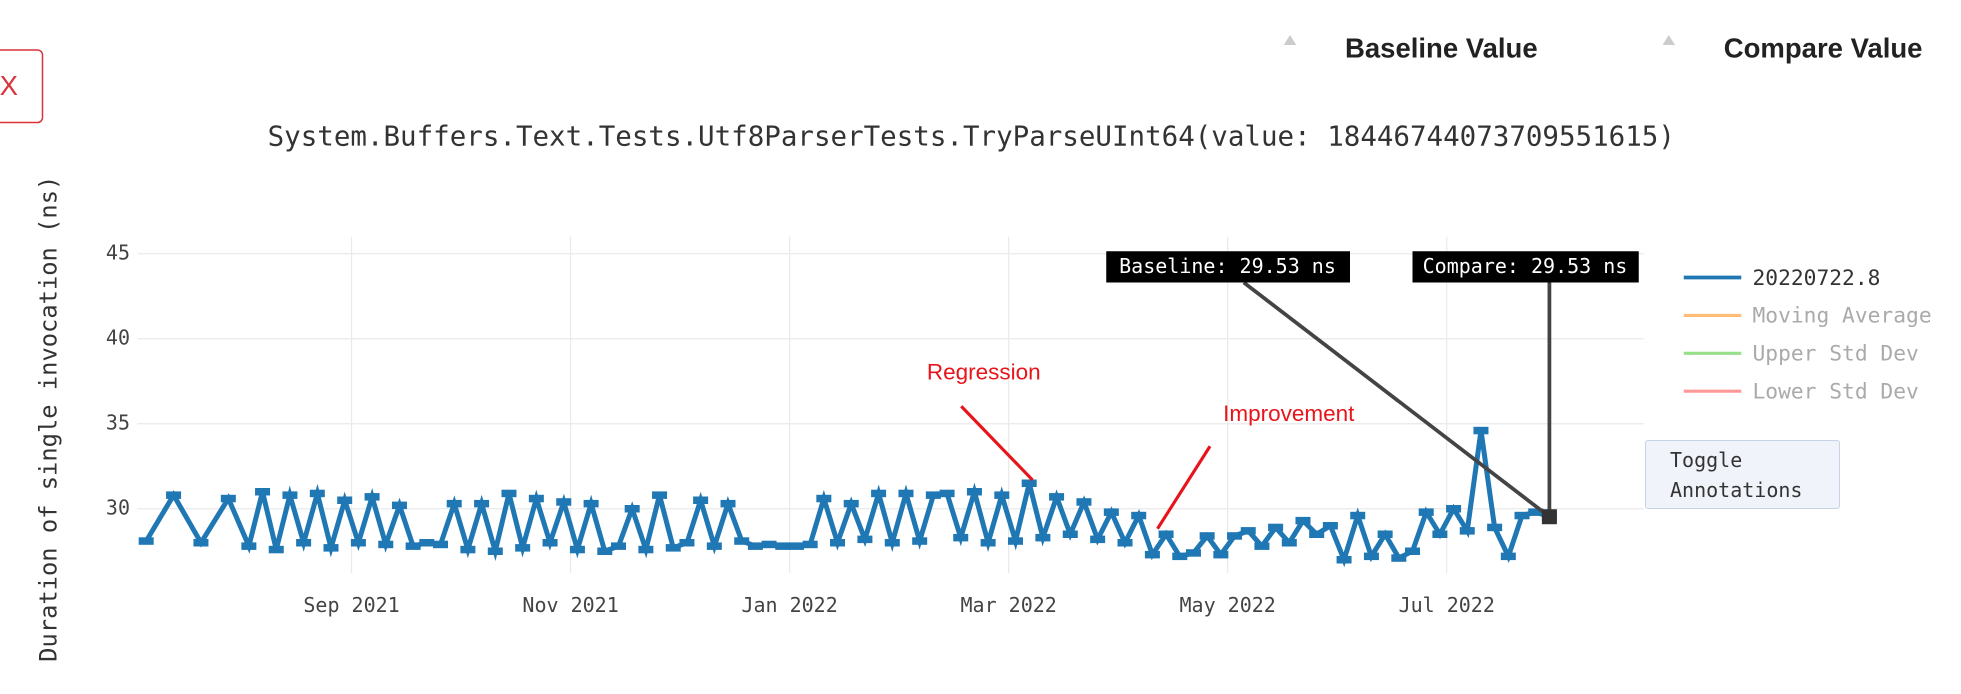 The height and width of the screenshot is (694, 1961). Describe the element at coordinates (1842, 316) in the screenshot. I see `legend-label: Moving Average` at that location.